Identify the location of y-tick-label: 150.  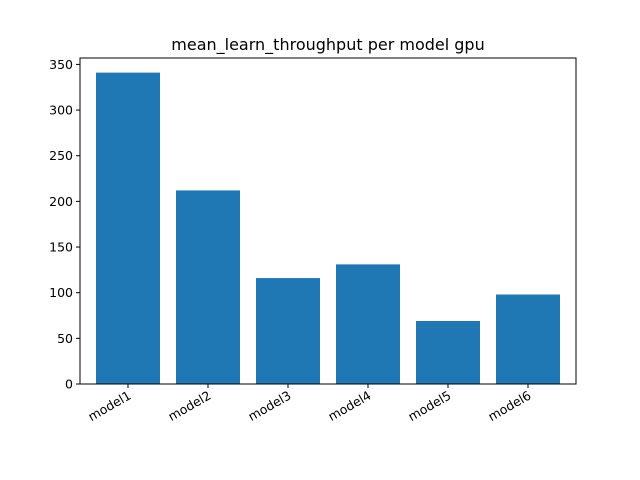
(61, 247).